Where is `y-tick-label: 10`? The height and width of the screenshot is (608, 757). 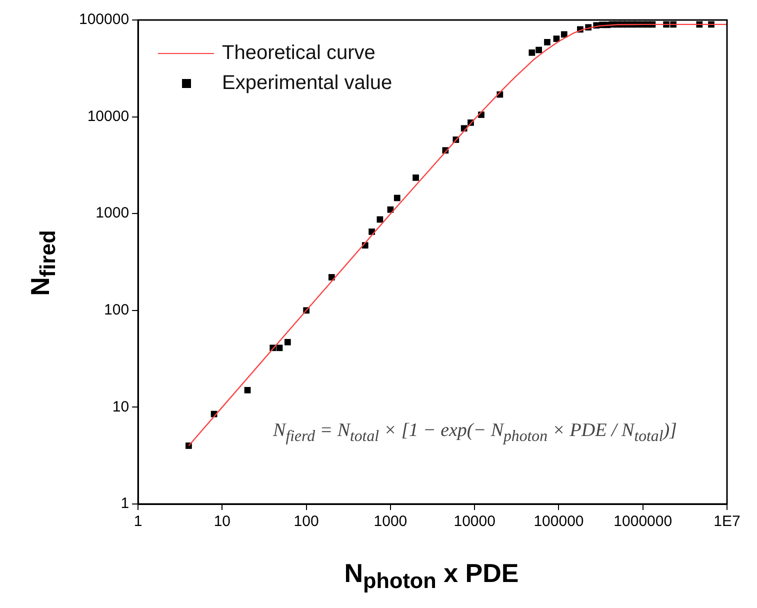 y-tick-label: 10 is located at coordinates (121, 407).